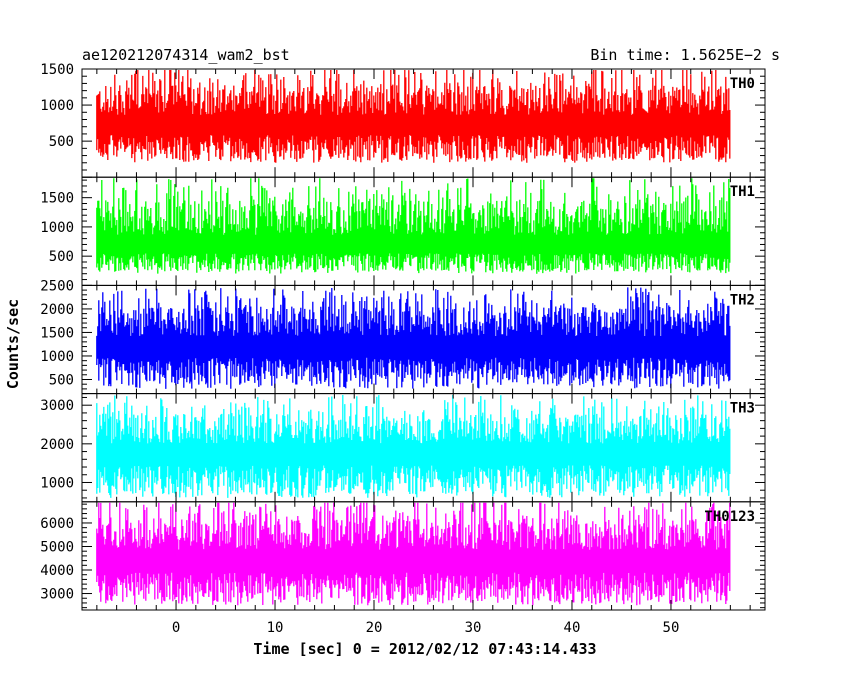  Describe the element at coordinates (742, 300) in the screenshot. I see `panel-label-th2: TH2` at that location.